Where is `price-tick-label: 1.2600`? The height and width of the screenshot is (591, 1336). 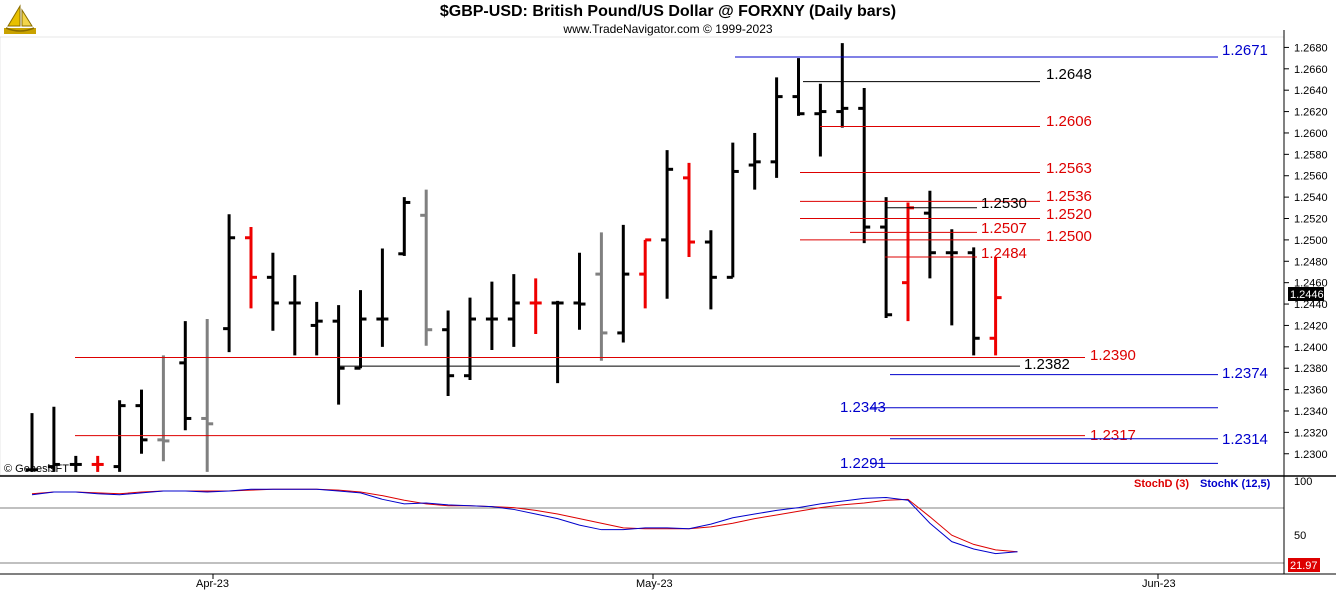 price-tick-label: 1.2600 is located at coordinates (1311, 134).